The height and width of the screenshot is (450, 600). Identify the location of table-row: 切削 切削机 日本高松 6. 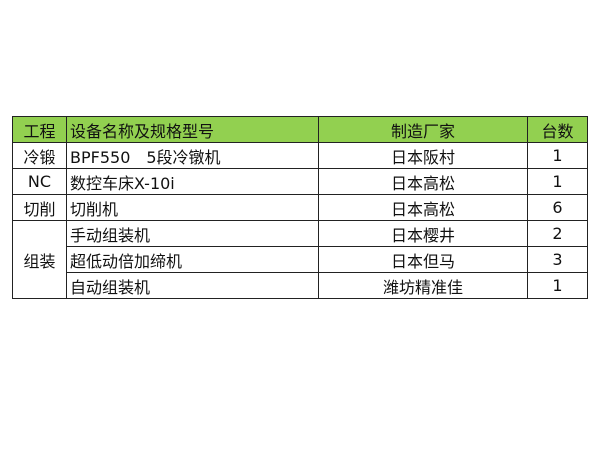
(300, 207).